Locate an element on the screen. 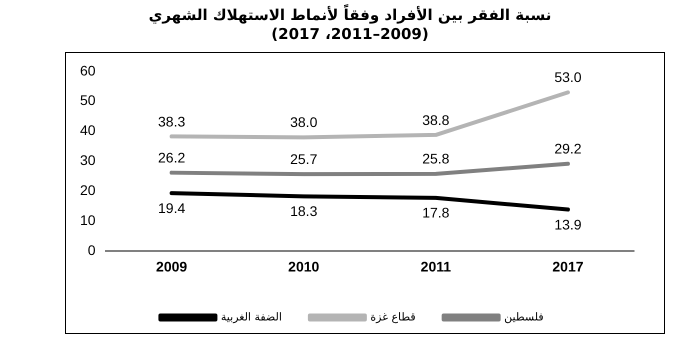 This screenshot has width=700, height=350. y-tick-label: 10 is located at coordinates (88, 220).